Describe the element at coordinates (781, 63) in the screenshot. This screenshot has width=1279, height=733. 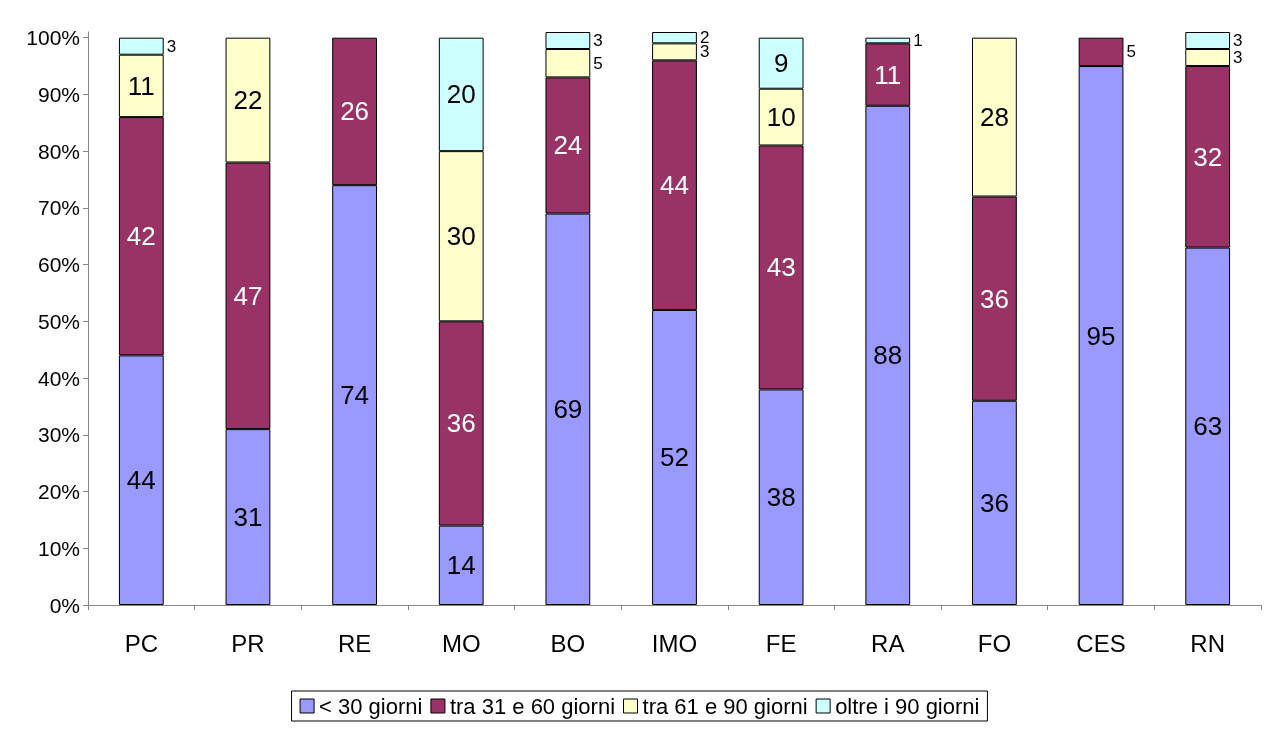
I see `data-label: 9` at that location.